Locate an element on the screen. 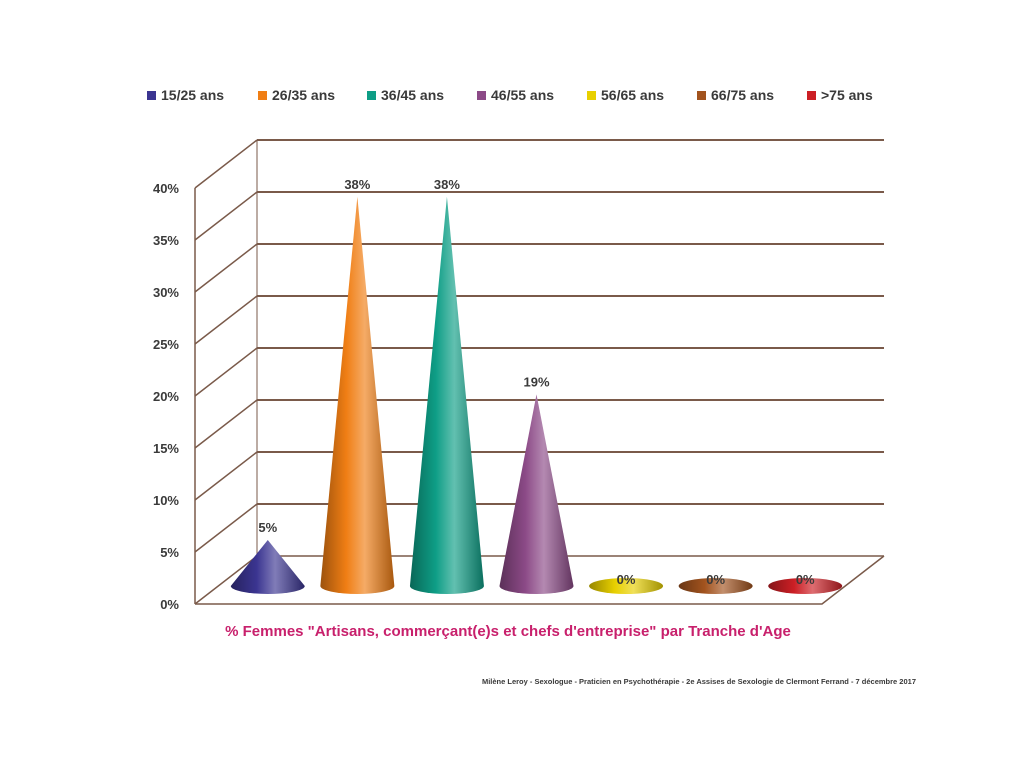 This screenshot has width=1024, height=768. data-label: 5% is located at coordinates (267, 527).